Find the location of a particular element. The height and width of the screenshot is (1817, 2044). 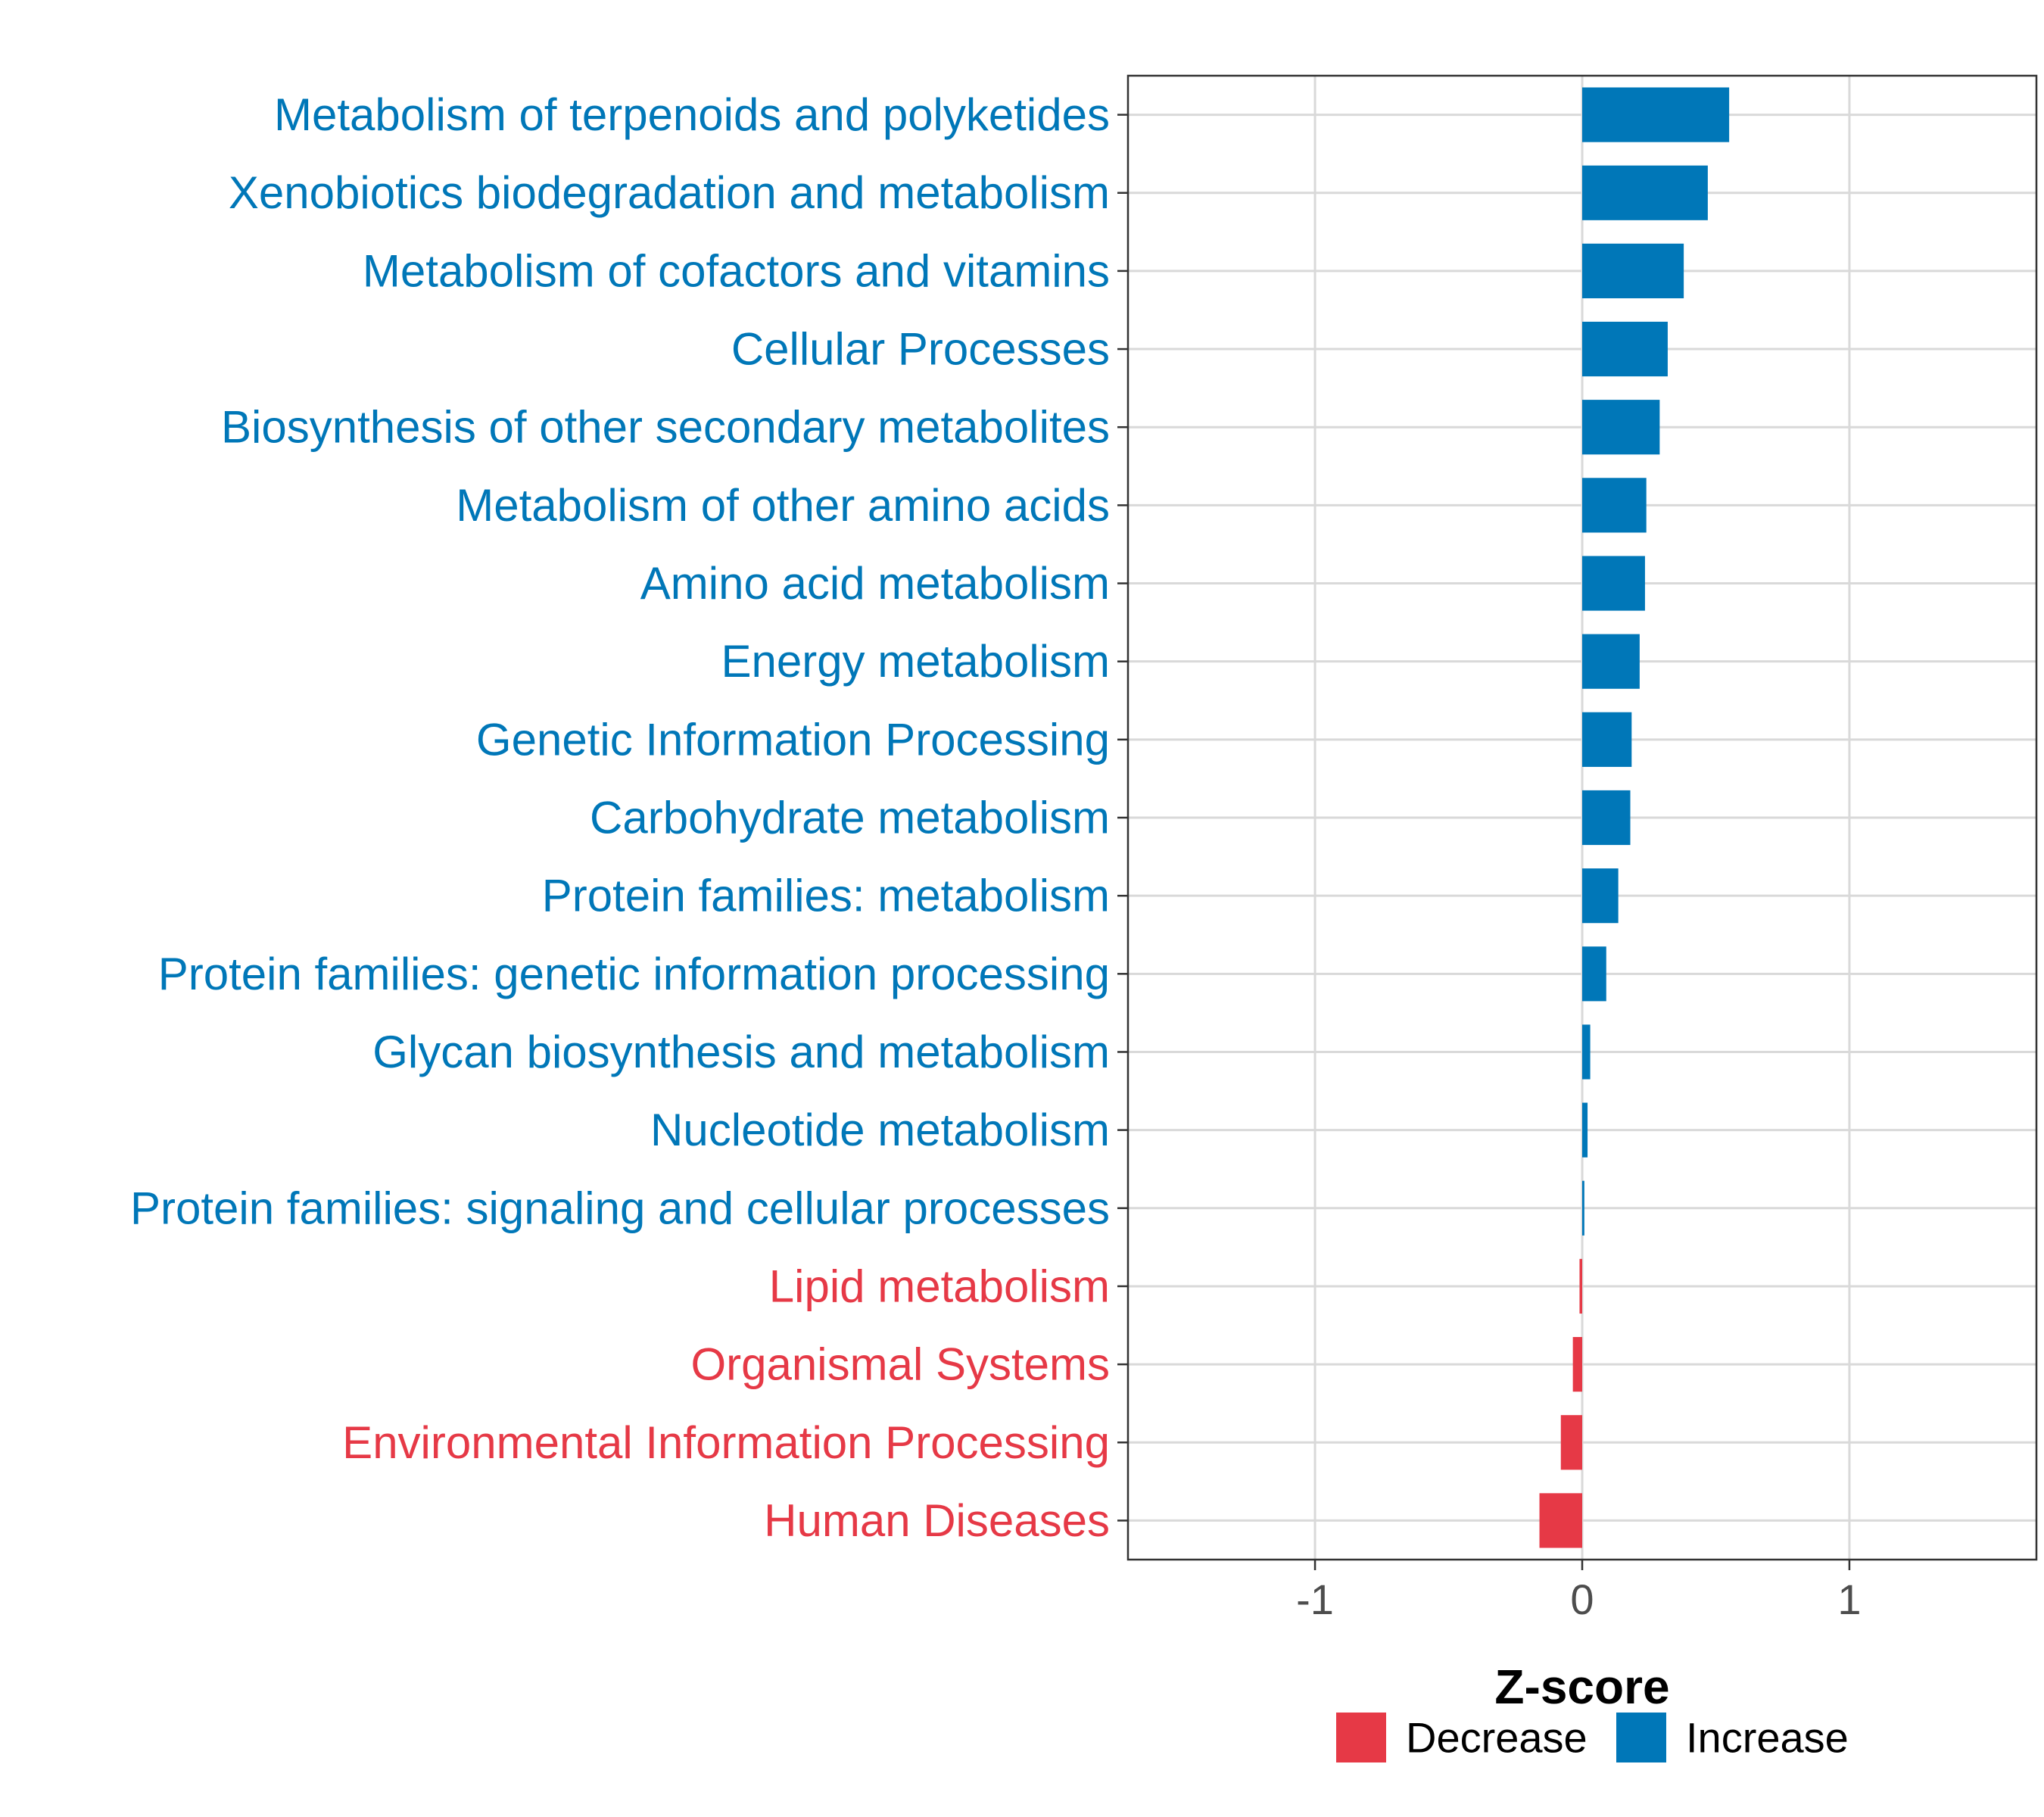

legend: Decrease Increase is located at coordinates (1592, 1737).